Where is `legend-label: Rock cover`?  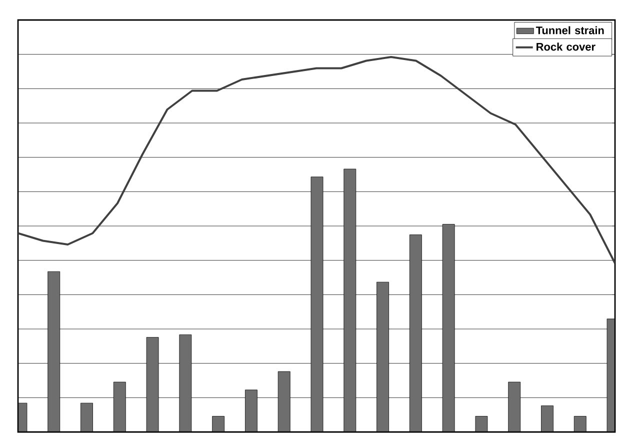
legend-label: Rock cover is located at coordinates (566, 46).